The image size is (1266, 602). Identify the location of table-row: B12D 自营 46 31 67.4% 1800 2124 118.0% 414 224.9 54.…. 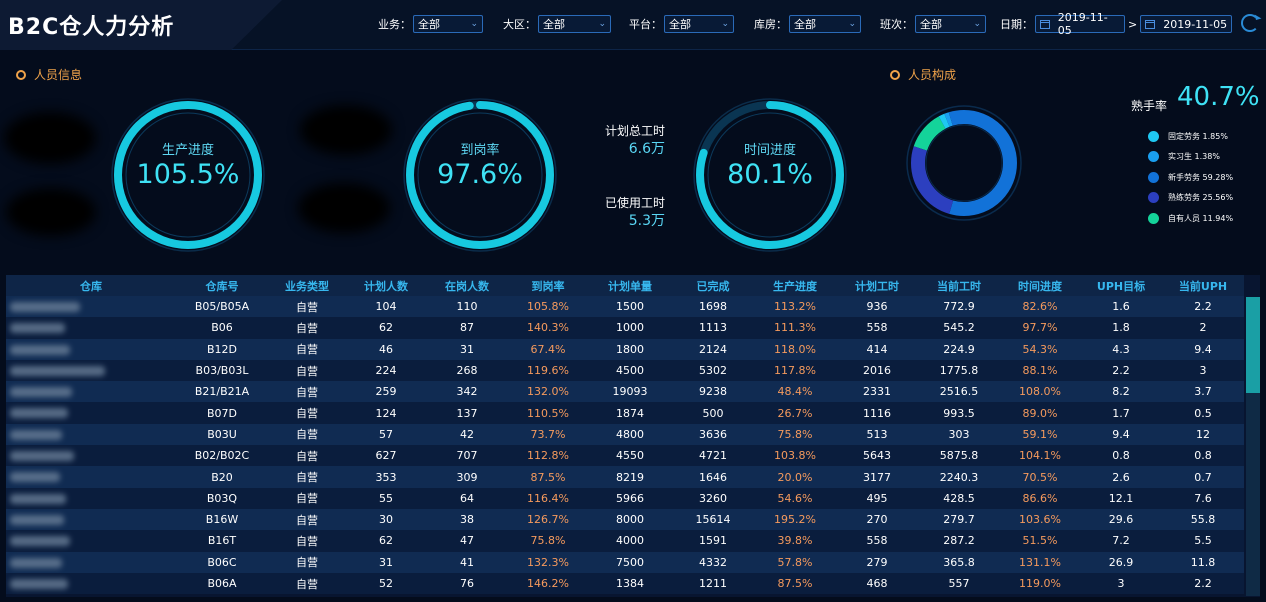
(625, 349).